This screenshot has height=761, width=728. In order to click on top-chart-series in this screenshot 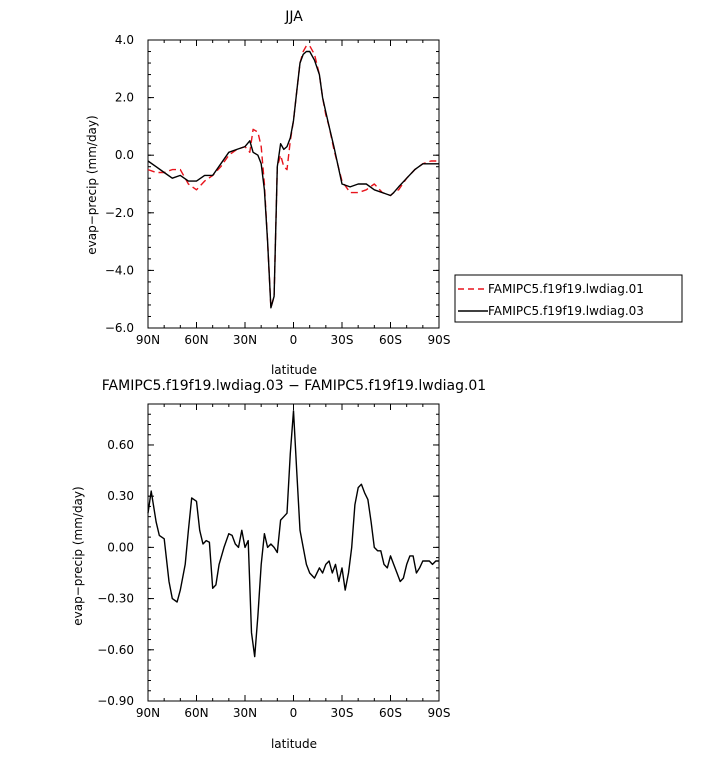, I will do `click(293, 177)`.